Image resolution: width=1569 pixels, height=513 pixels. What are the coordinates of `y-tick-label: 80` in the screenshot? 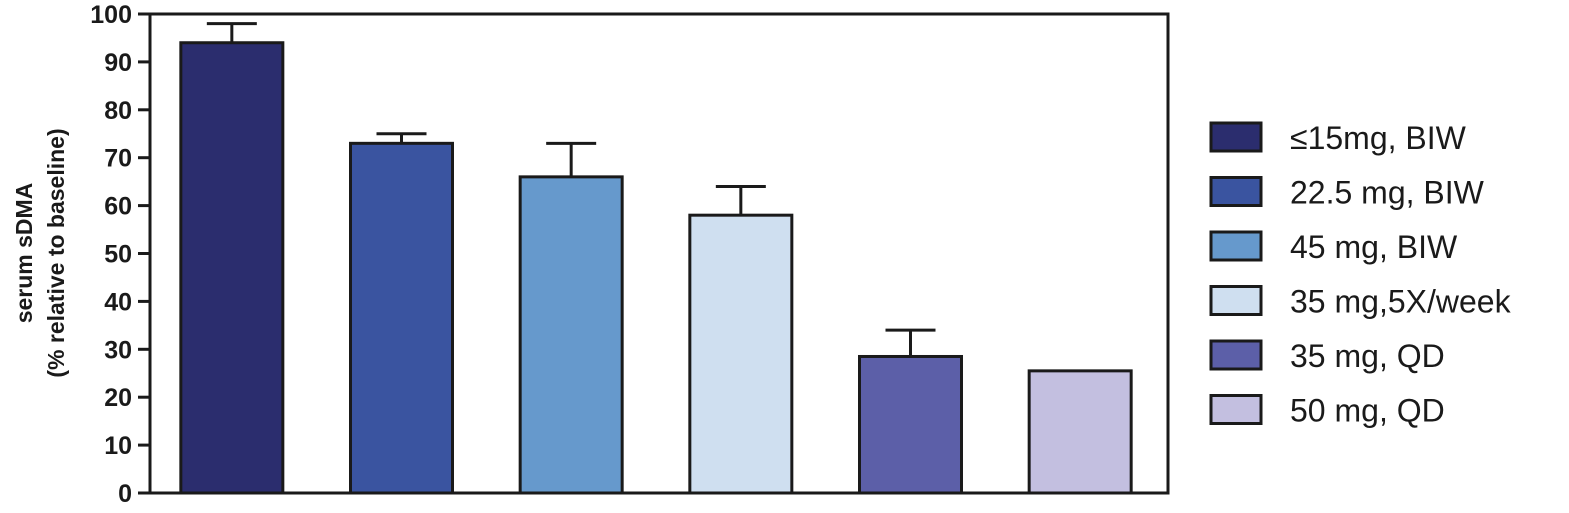 It's located at (118, 111).